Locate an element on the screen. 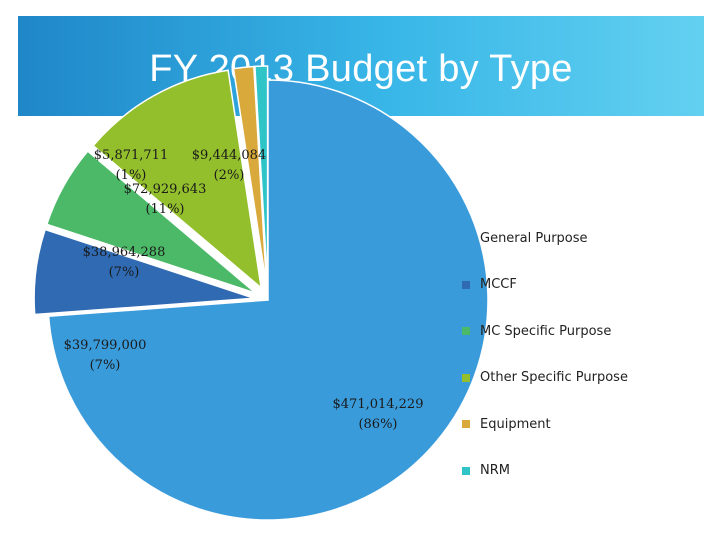 Image resolution: width=720 pixels, height=540 pixels. slice-equipment is located at coordinates (250, 176).